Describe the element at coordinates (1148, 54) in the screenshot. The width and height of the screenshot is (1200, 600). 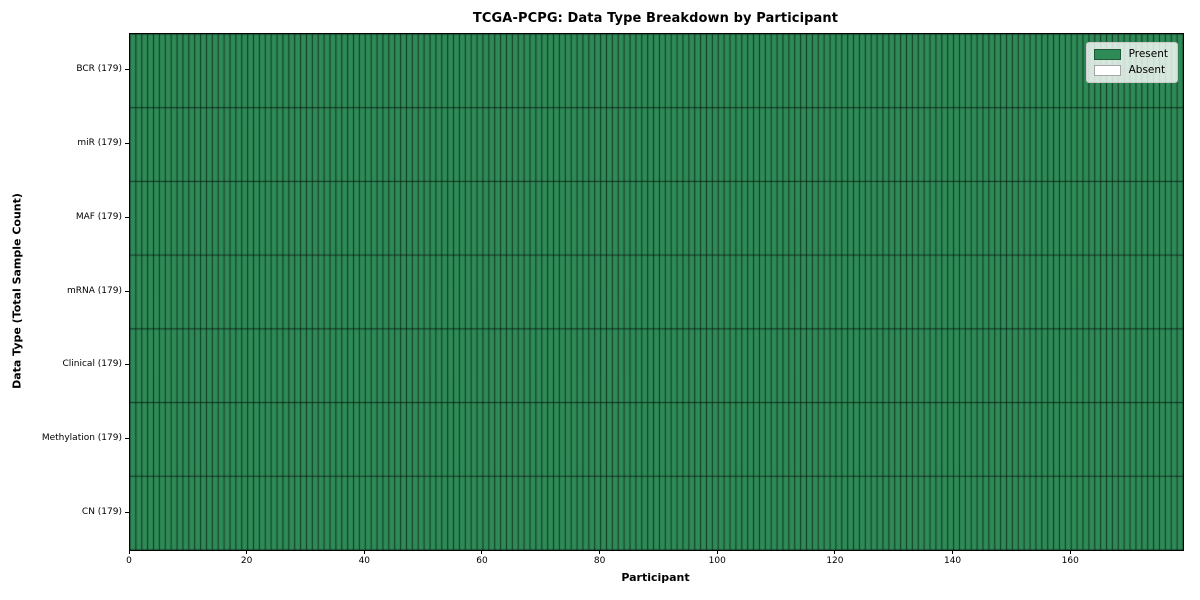
I see `legend-label-present: Present` at that location.